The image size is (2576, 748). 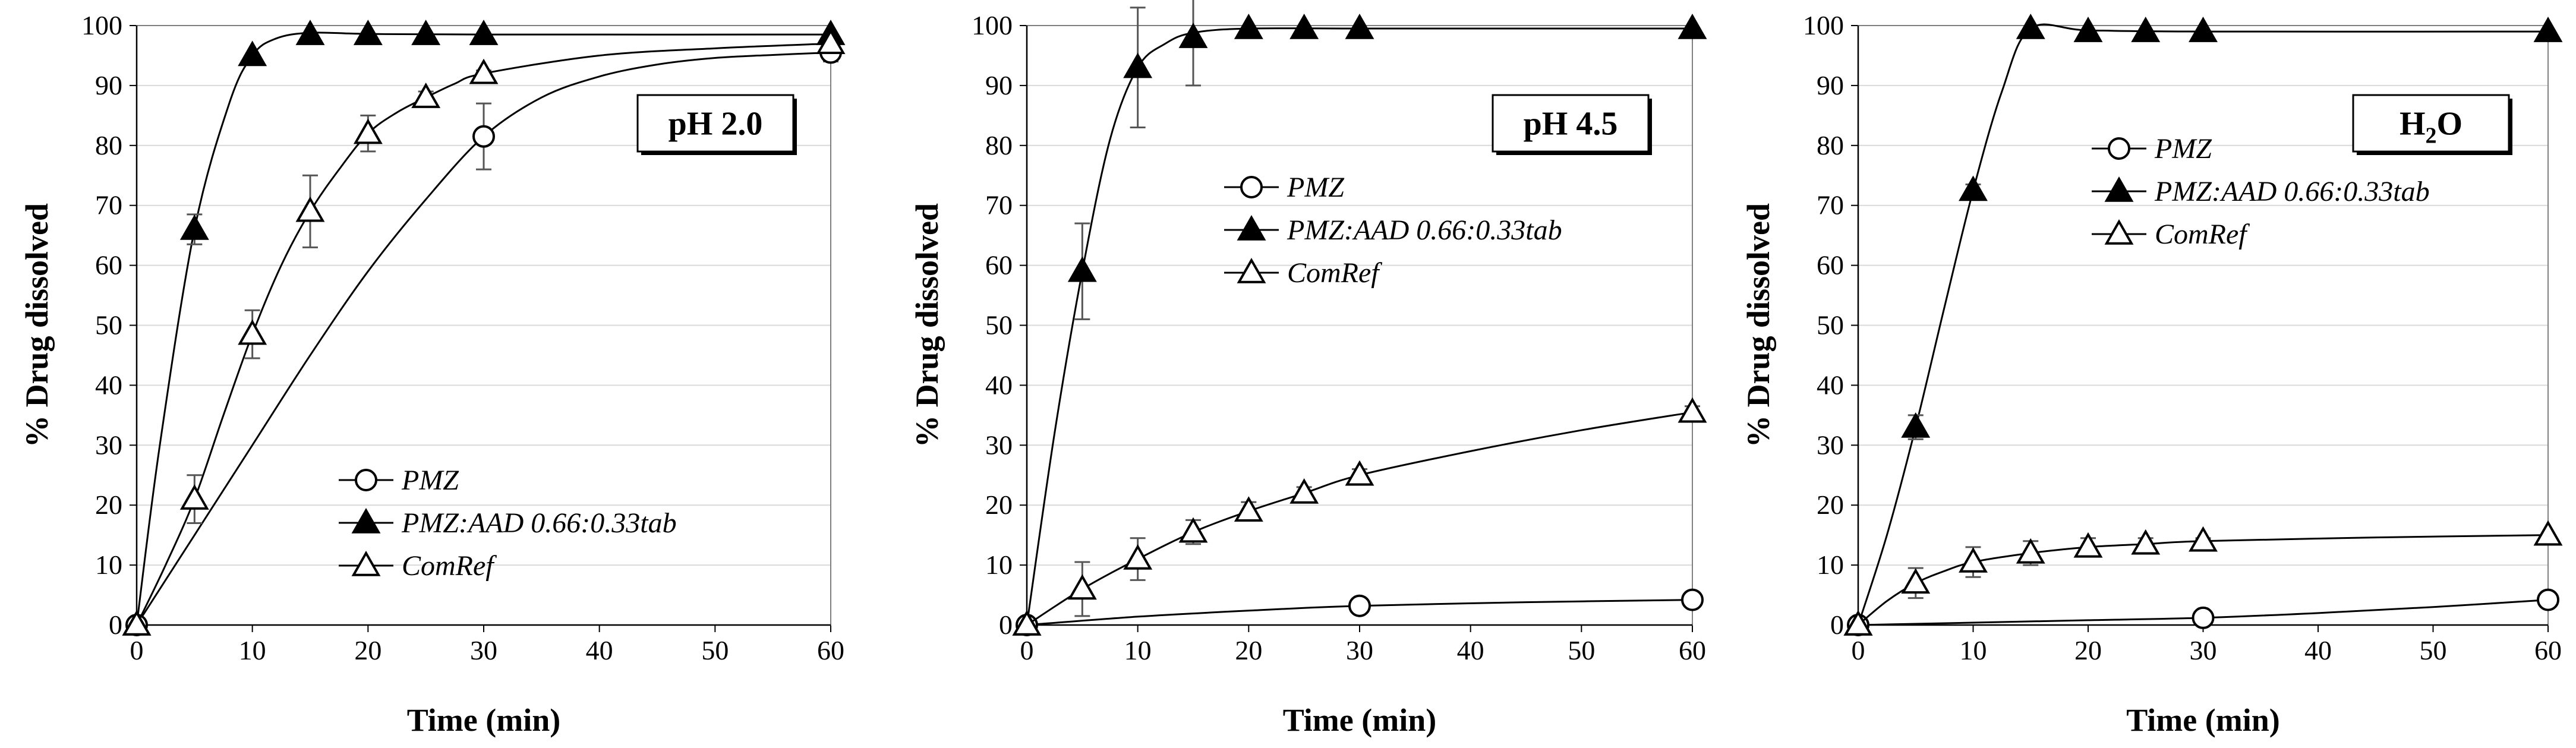 I want to click on y-tick-label: 100, so click(x=993, y=25).